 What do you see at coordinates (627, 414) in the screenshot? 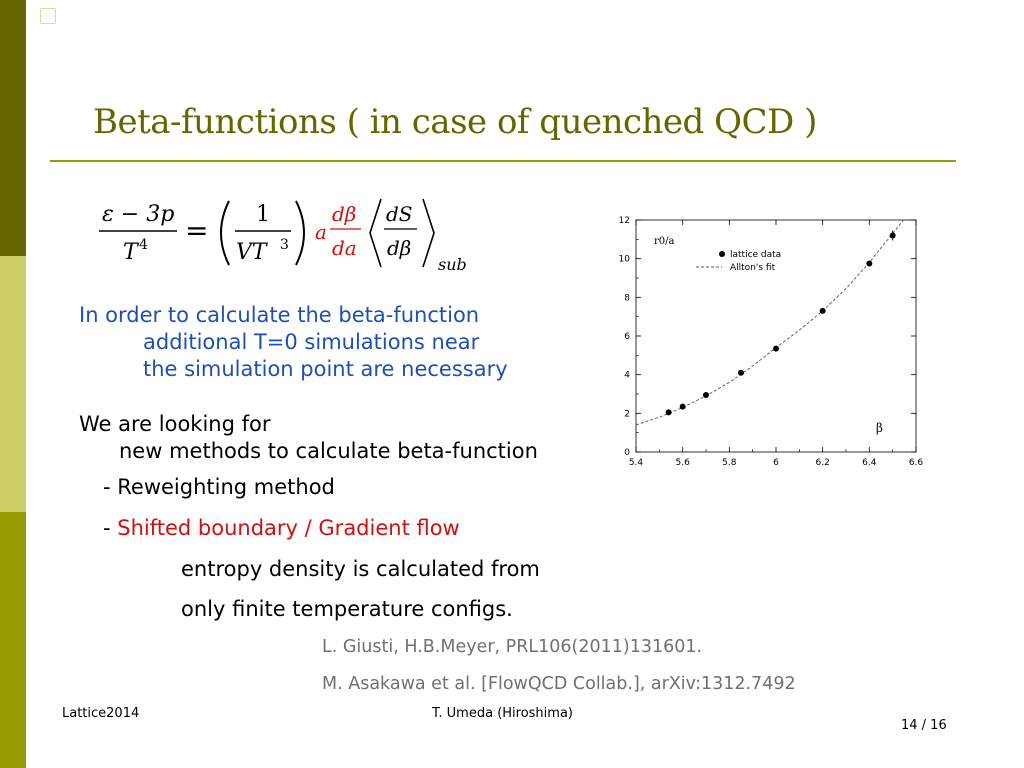
I see `y-tick-label: 2` at bounding box center [627, 414].